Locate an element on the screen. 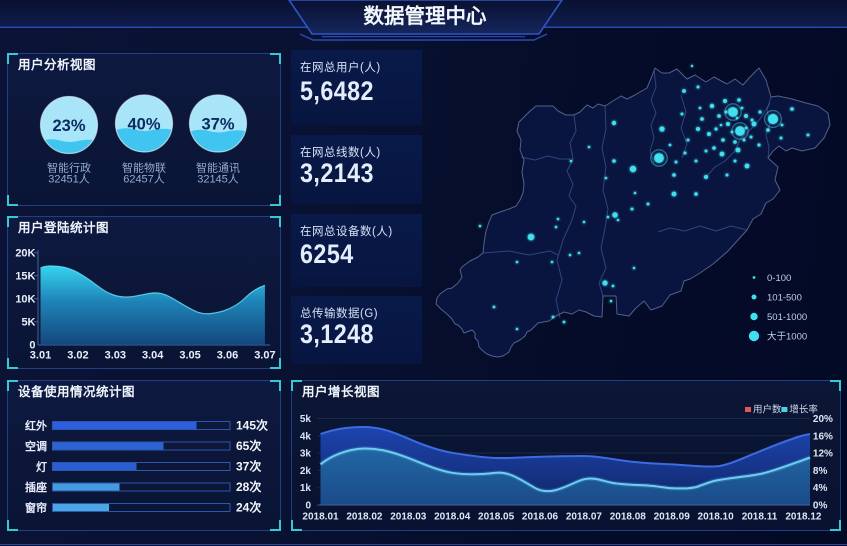  svg-text: 窗帘 is located at coordinates (36, 508).